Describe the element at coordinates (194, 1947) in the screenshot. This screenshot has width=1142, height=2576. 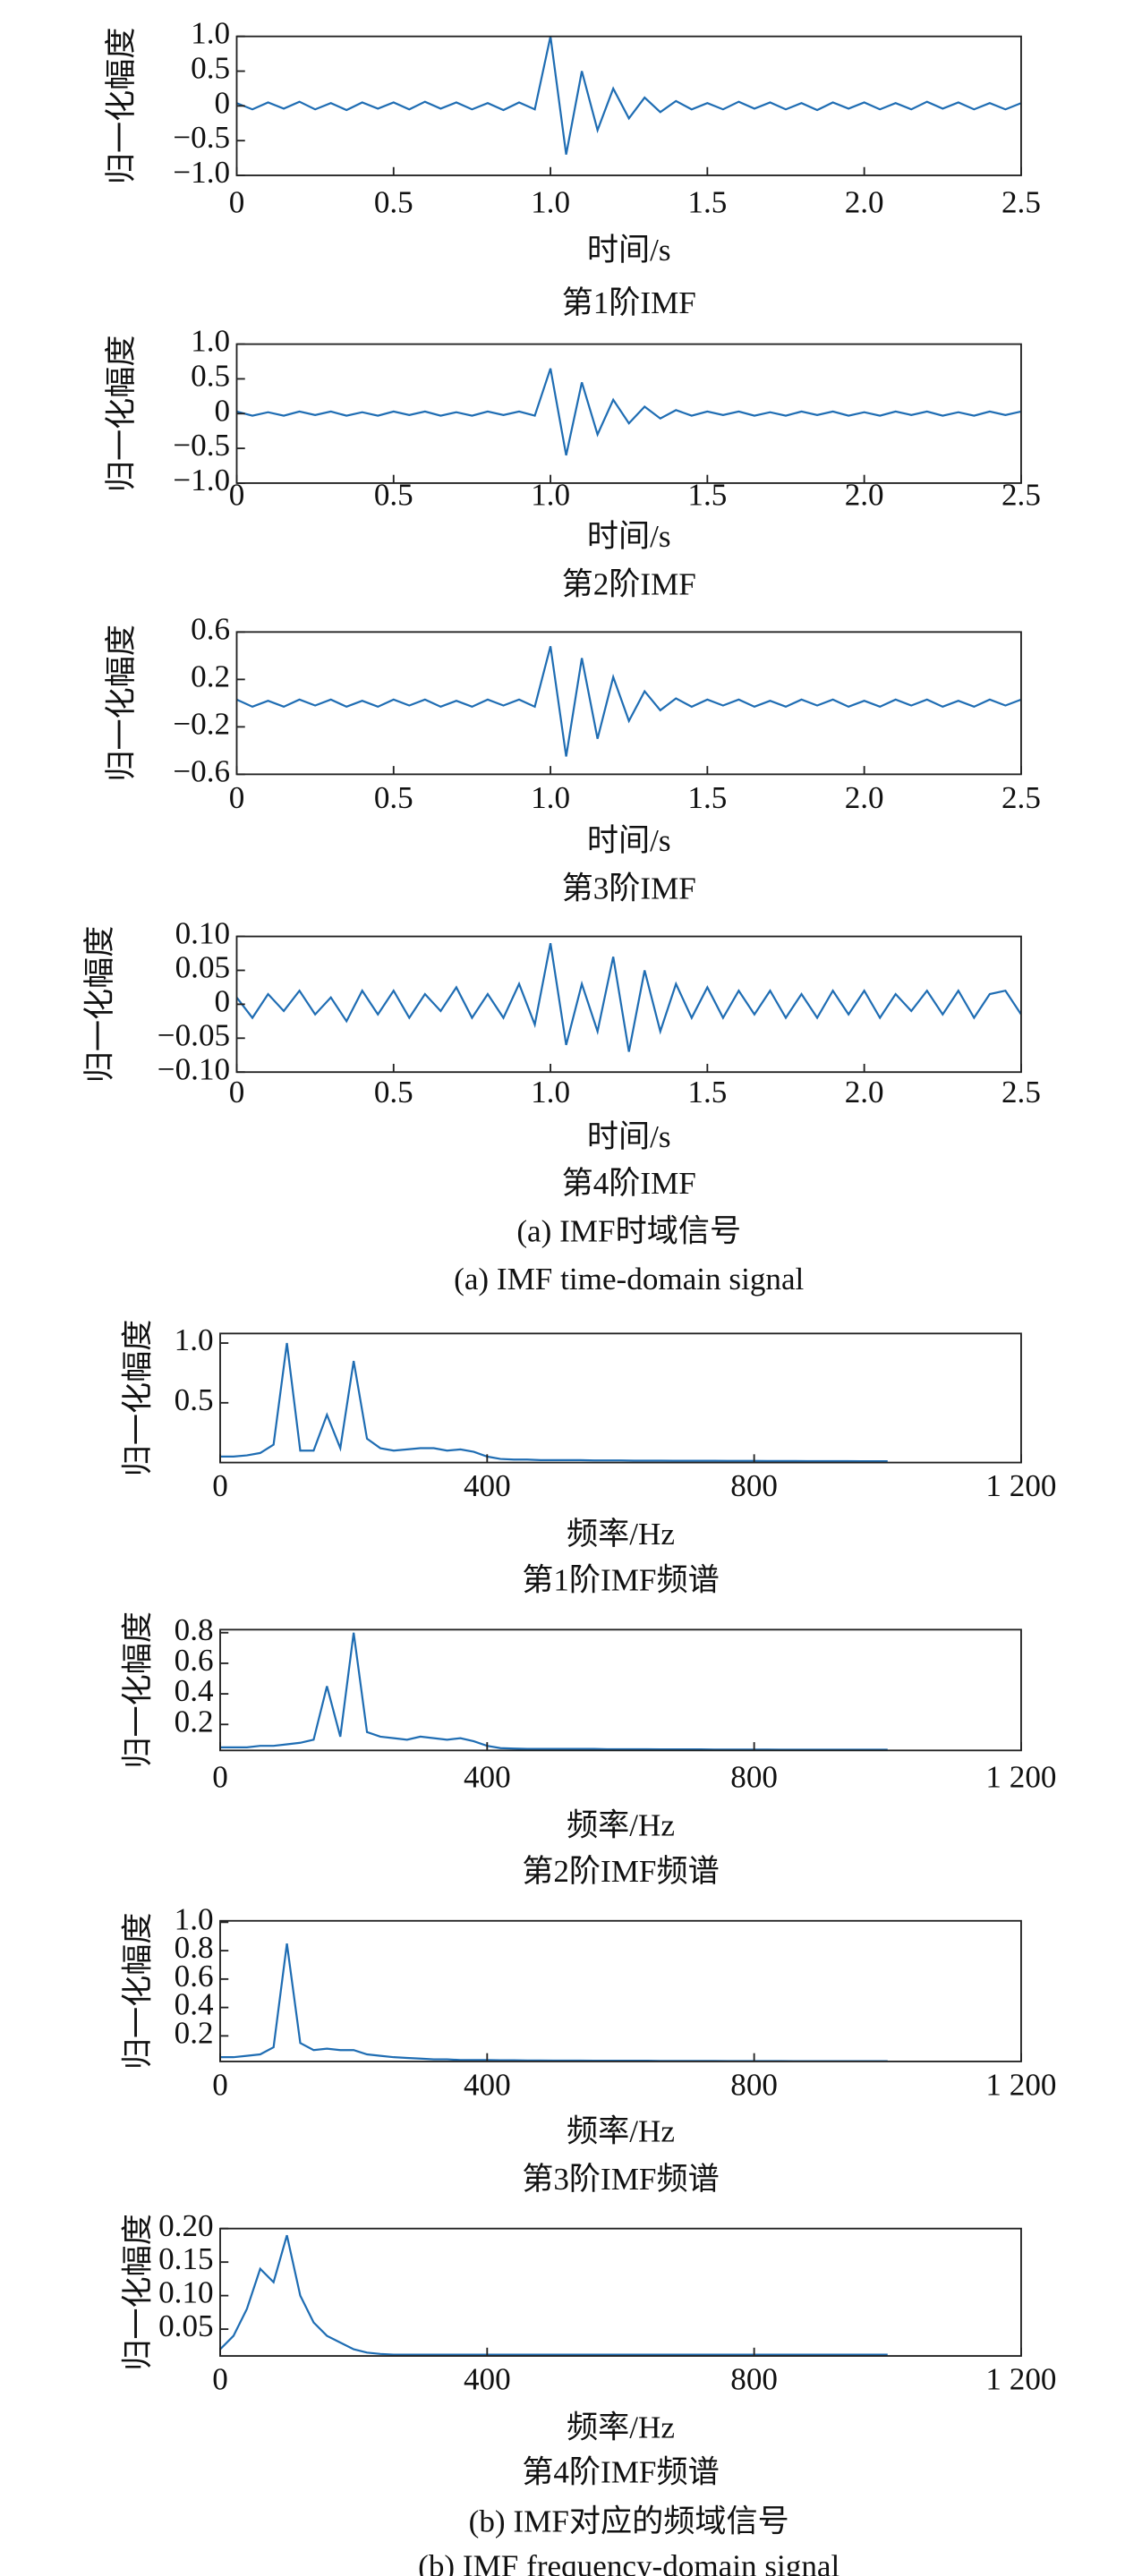
I see `y-tick-label: 0.8` at that location.